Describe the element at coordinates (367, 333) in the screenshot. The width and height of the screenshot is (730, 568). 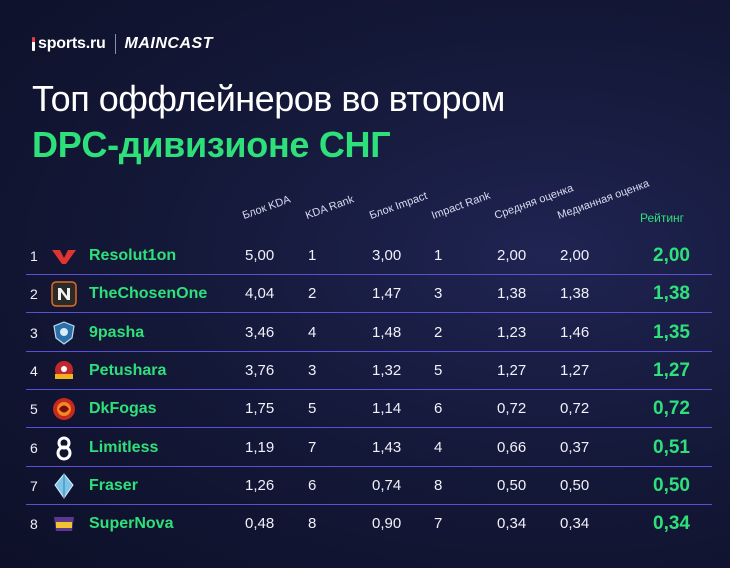
I see `table-row: 3 9pasha 3,46 4 1,48 2 1,23 1,46 1,35` at that location.